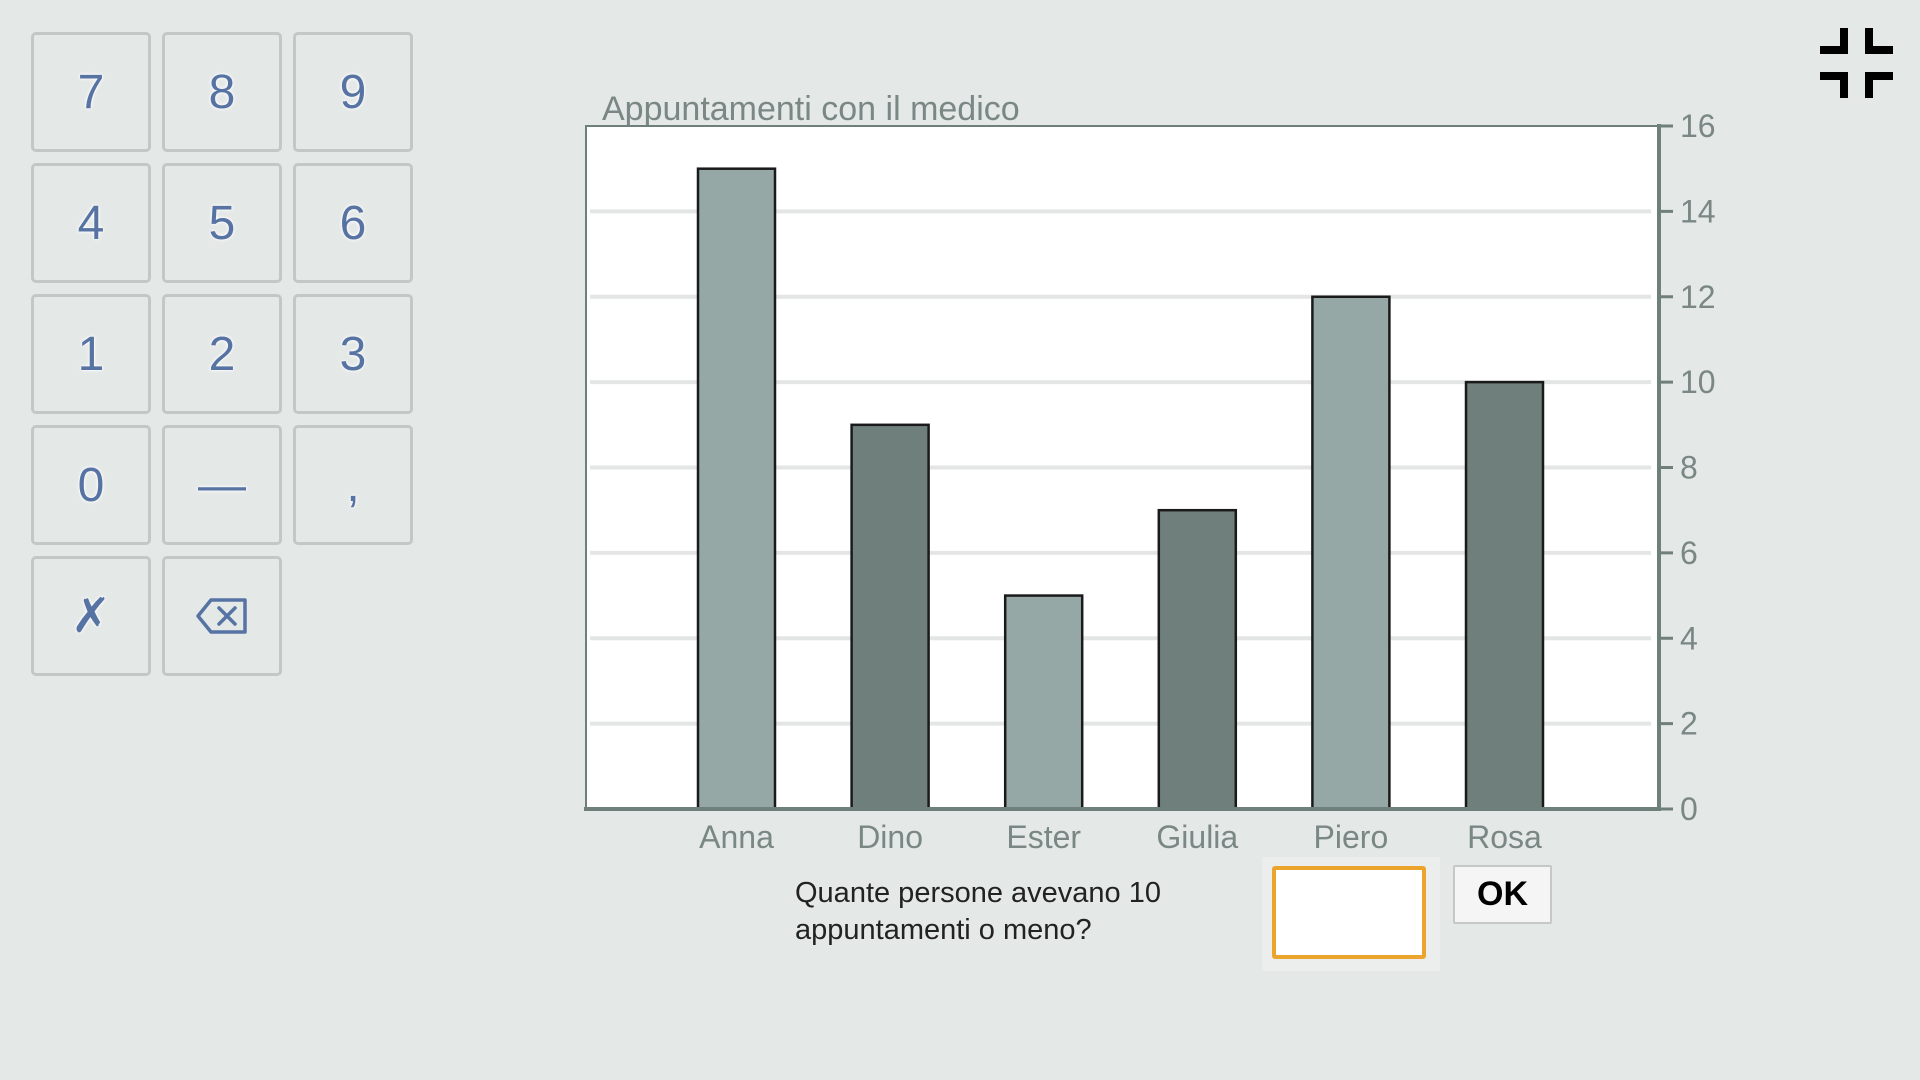 Image resolution: width=1920 pixels, height=1080 pixels. Describe the element at coordinates (1351, 837) in the screenshot. I see `x-tick-label: Piero` at that location.